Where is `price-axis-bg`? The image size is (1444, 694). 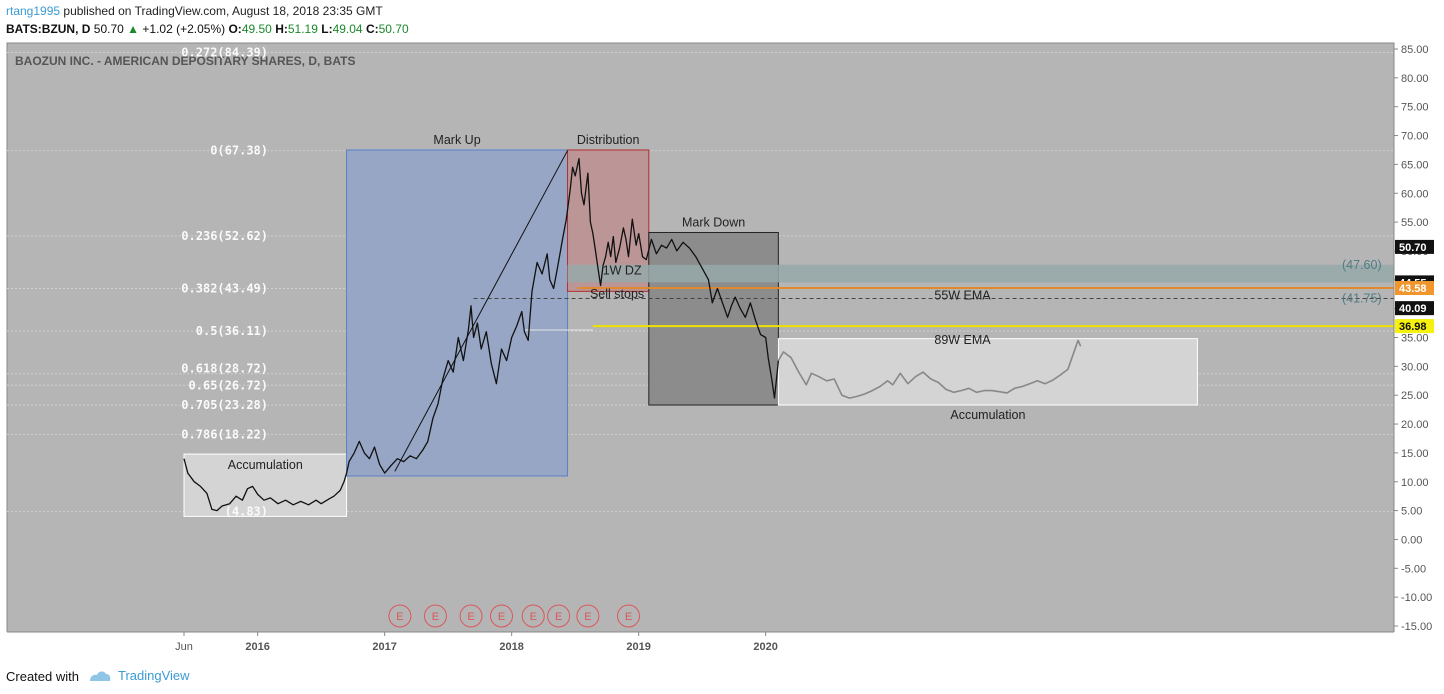
price-axis-bg is located at coordinates (1419, 337).